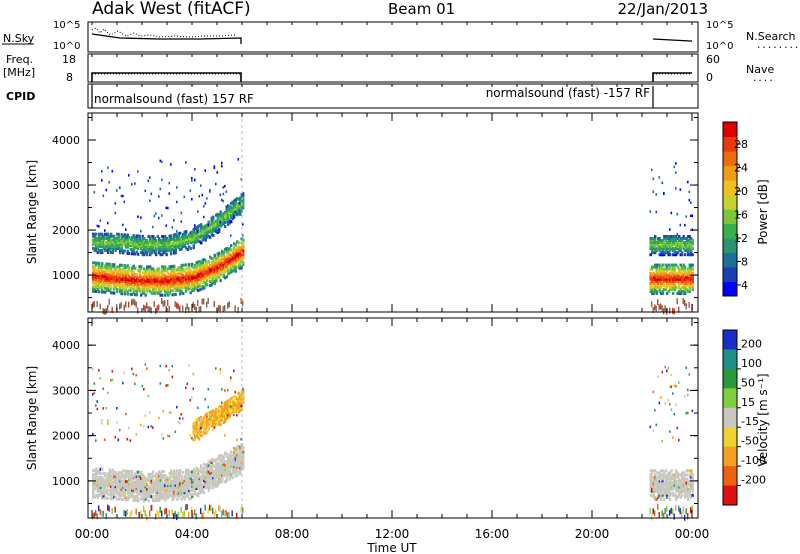 The height and width of the screenshot is (554, 800). What do you see at coordinates (292, 534) in the screenshot?
I see `x-tick-label: 08:00` at bounding box center [292, 534].